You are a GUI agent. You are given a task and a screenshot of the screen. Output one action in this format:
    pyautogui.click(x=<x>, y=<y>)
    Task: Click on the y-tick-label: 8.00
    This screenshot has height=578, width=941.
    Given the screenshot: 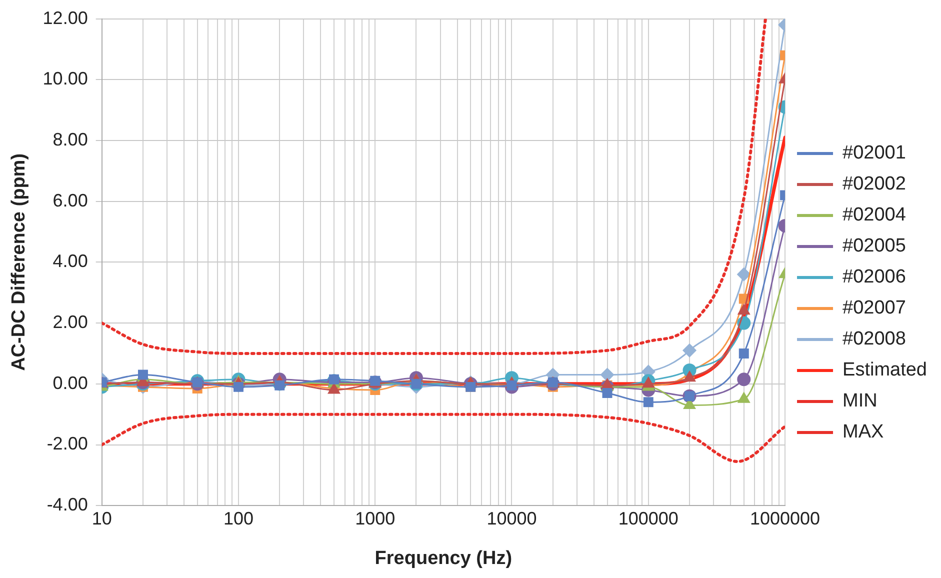 What is the action you would take?
    pyautogui.click(x=70, y=139)
    